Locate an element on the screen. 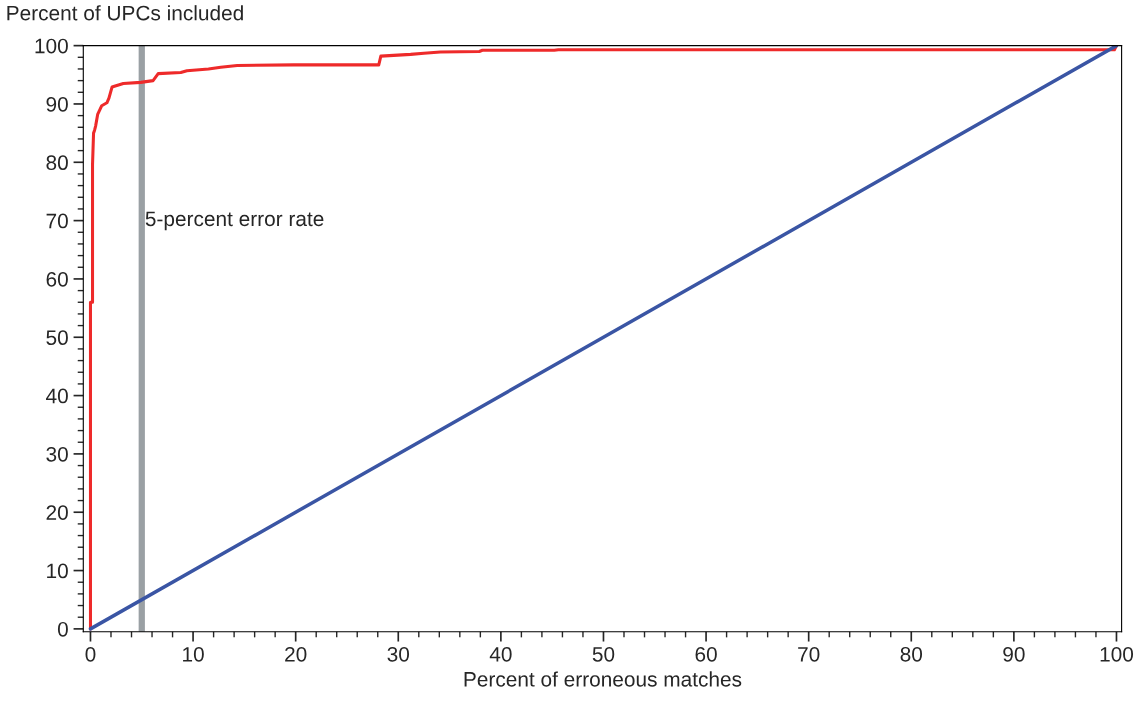  x-tick-label: 100 is located at coordinates (1117, 654).